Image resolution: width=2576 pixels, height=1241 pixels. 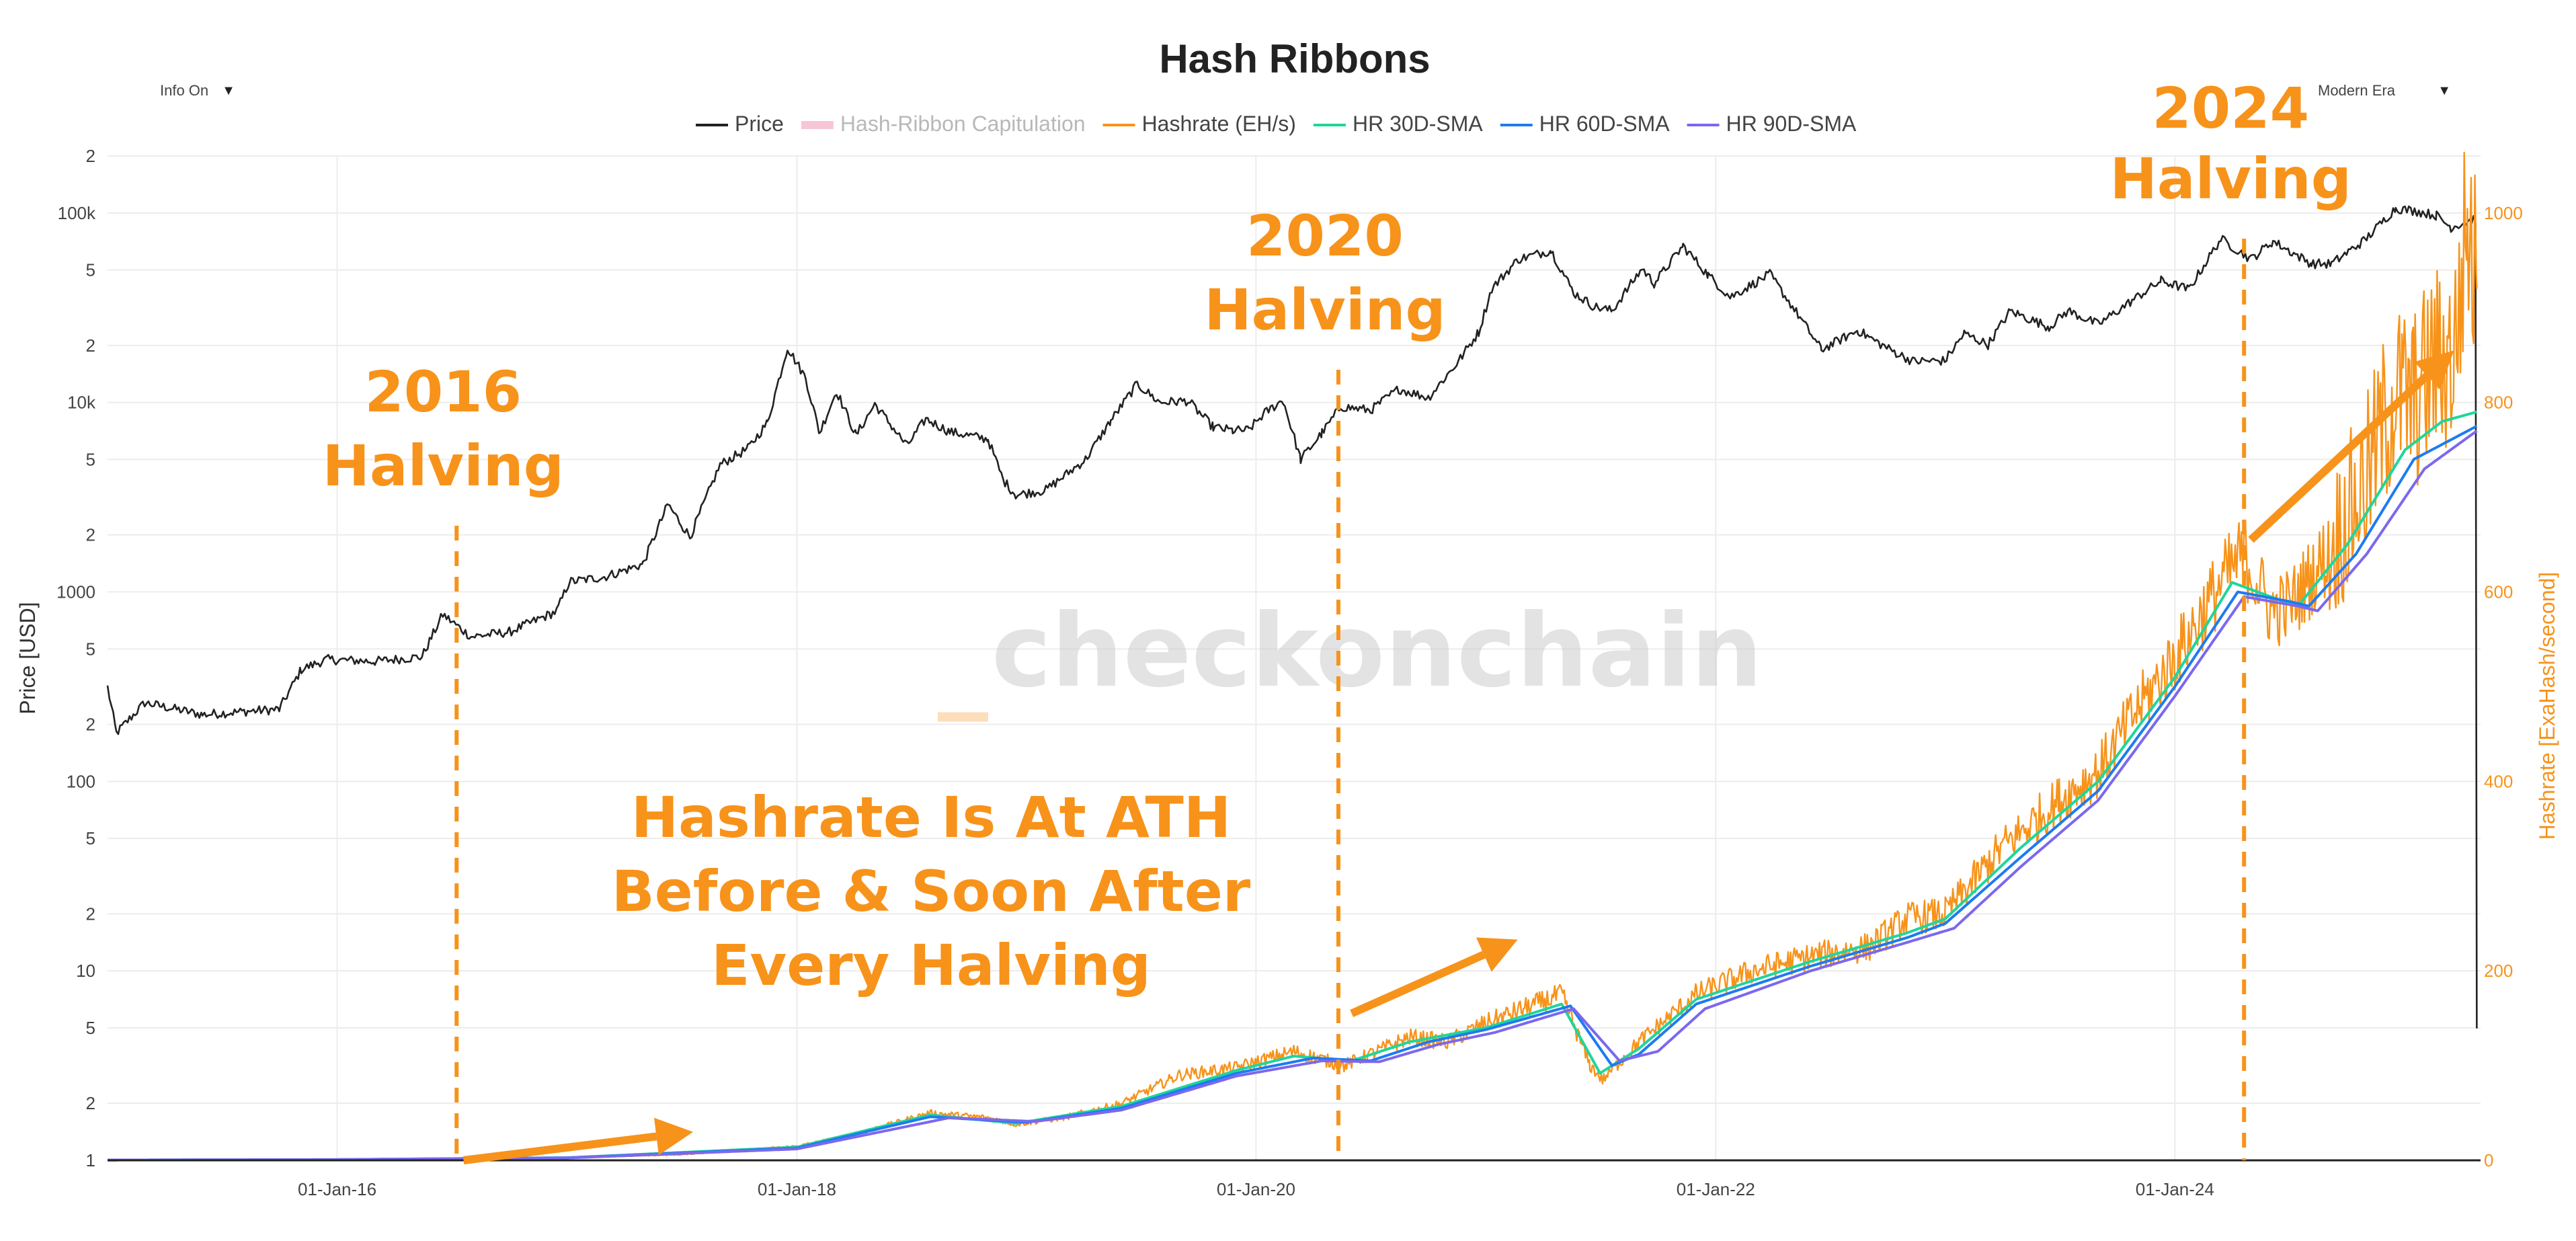 What do you see at coordinates (1716, 1189) in the screenshot?
I see `x-tick-label: 01-Jan-22` at bounding box center [1716, 1189].